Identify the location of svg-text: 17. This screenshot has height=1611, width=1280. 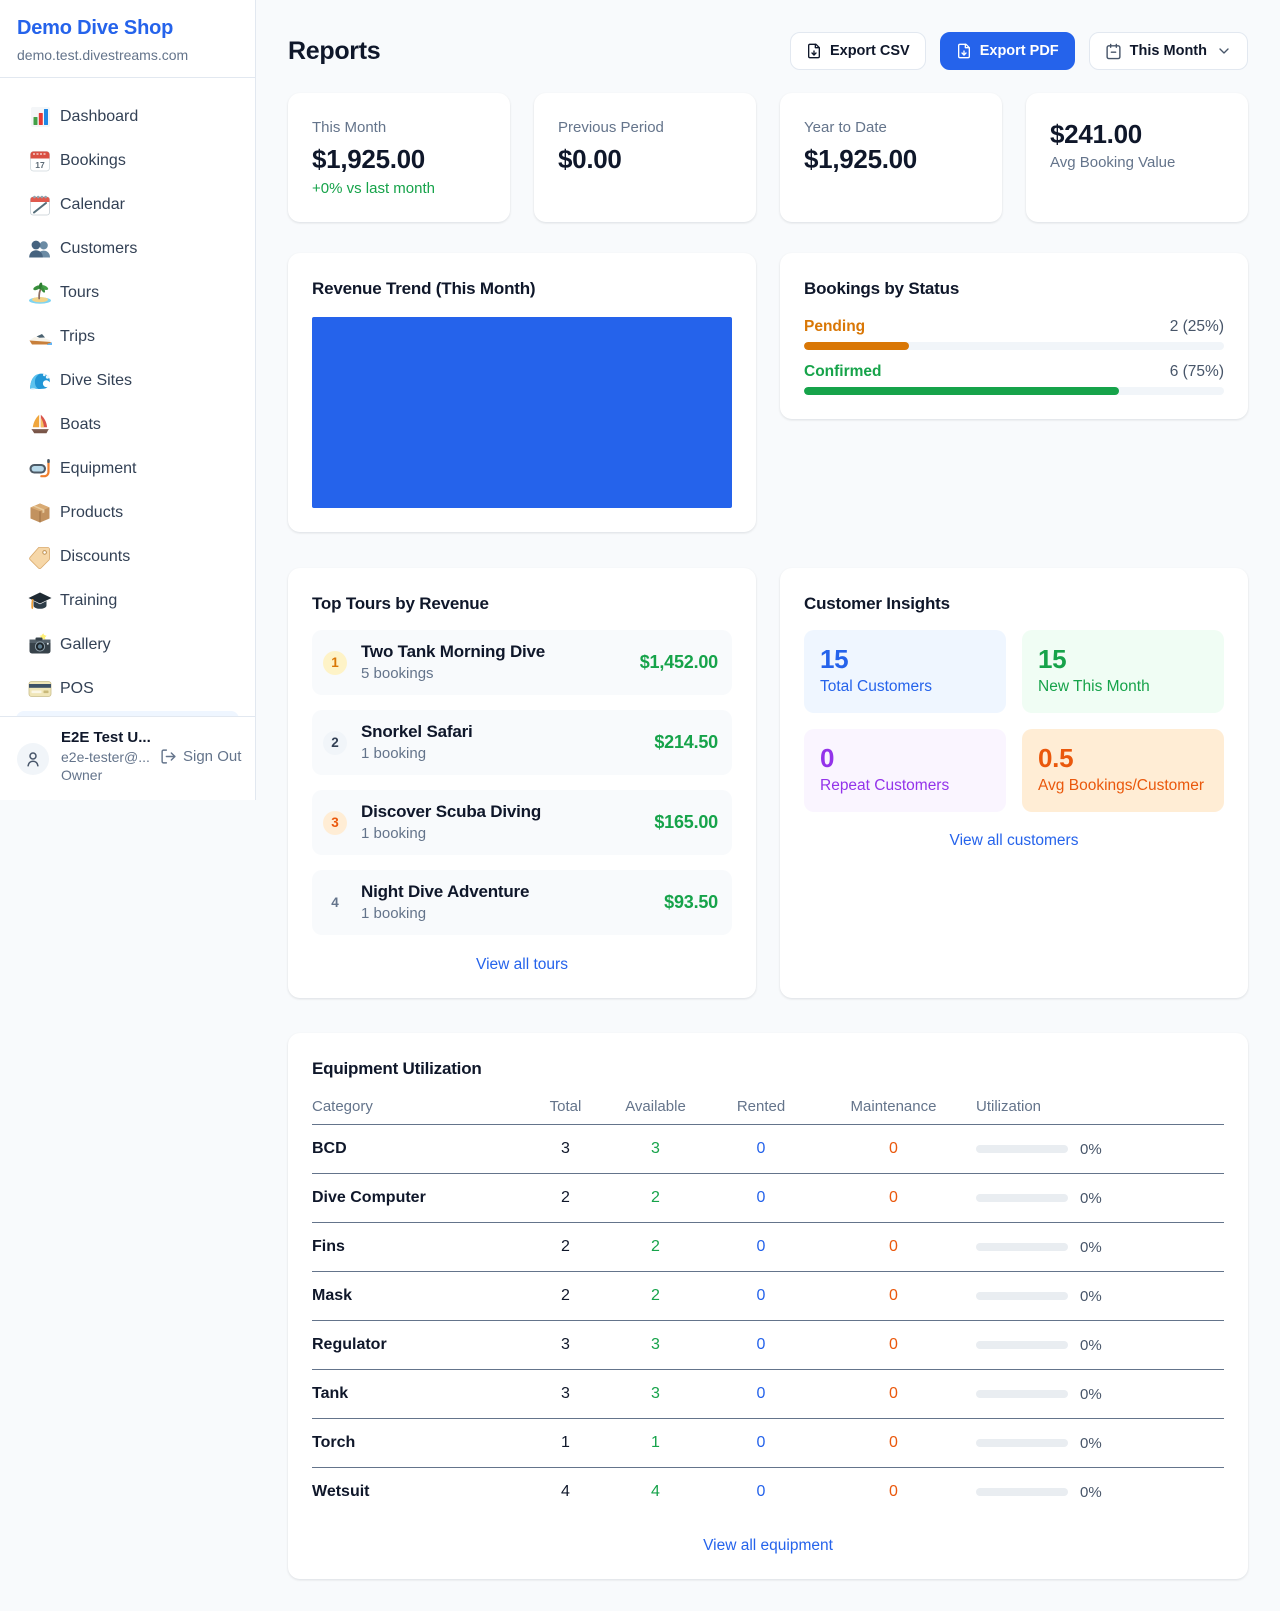
(40, 165).